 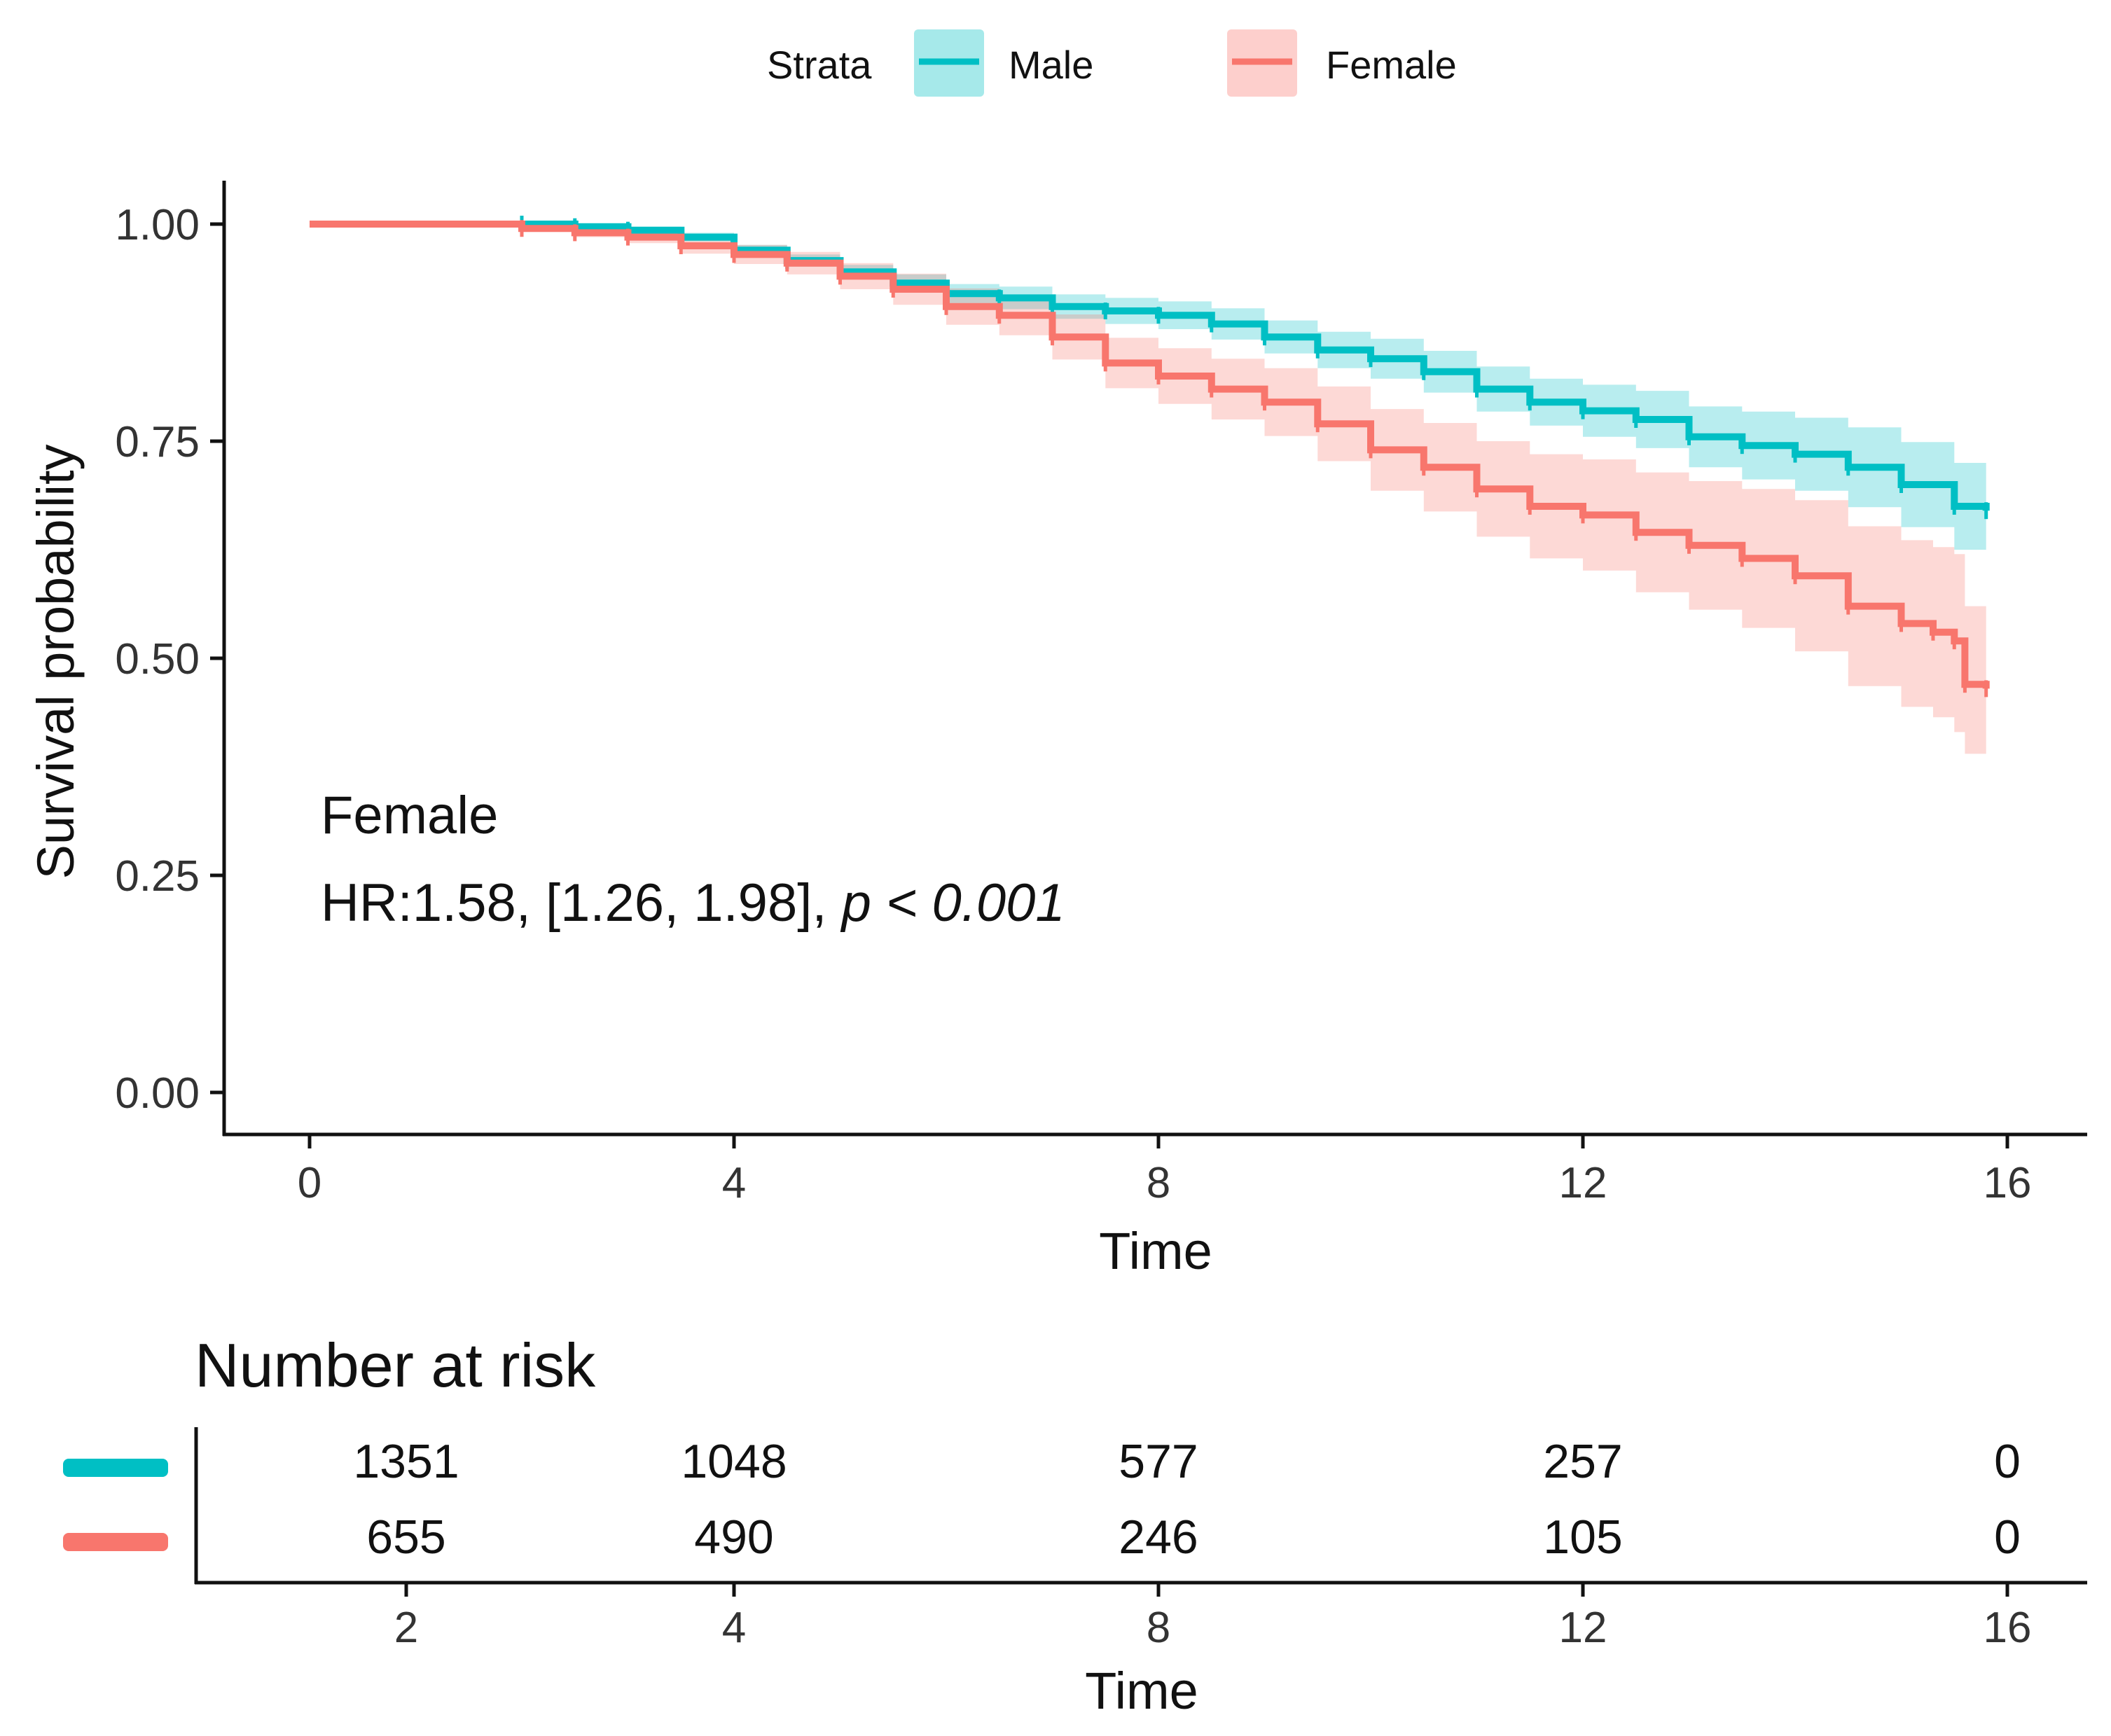 What do you see at coordinates (820, 65) in the screenshot?
I see `legend-title: Strata` at bounding box center [820, 65].